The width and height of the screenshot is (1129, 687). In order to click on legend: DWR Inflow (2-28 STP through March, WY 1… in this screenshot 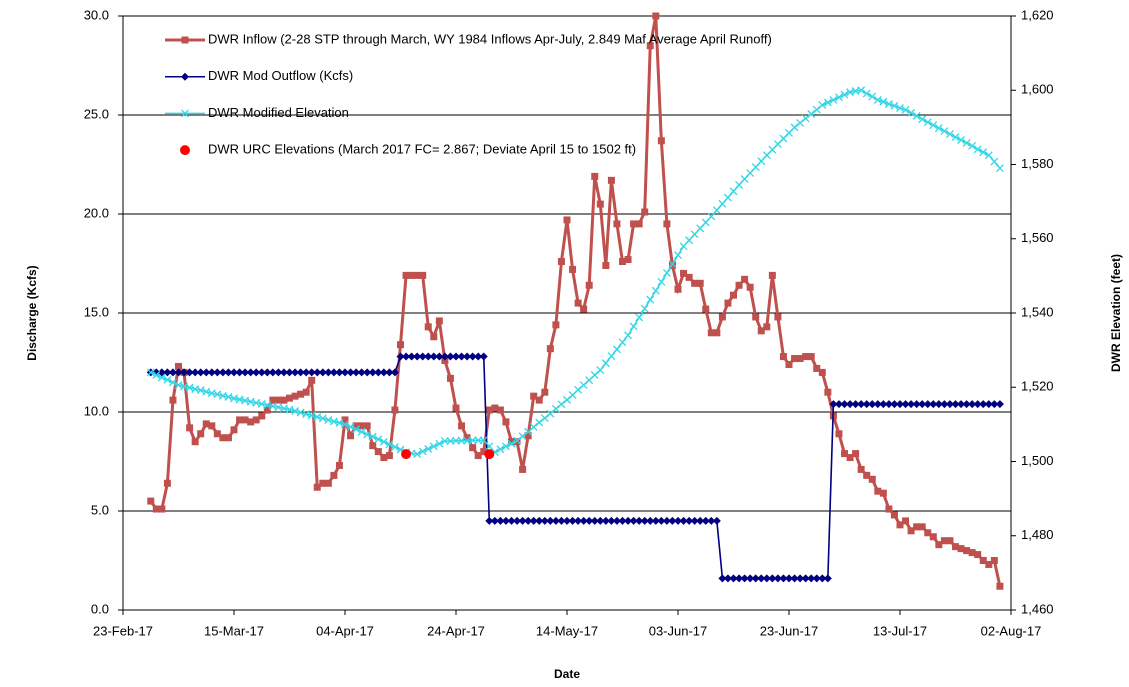, I will do `click(468, 94)`.